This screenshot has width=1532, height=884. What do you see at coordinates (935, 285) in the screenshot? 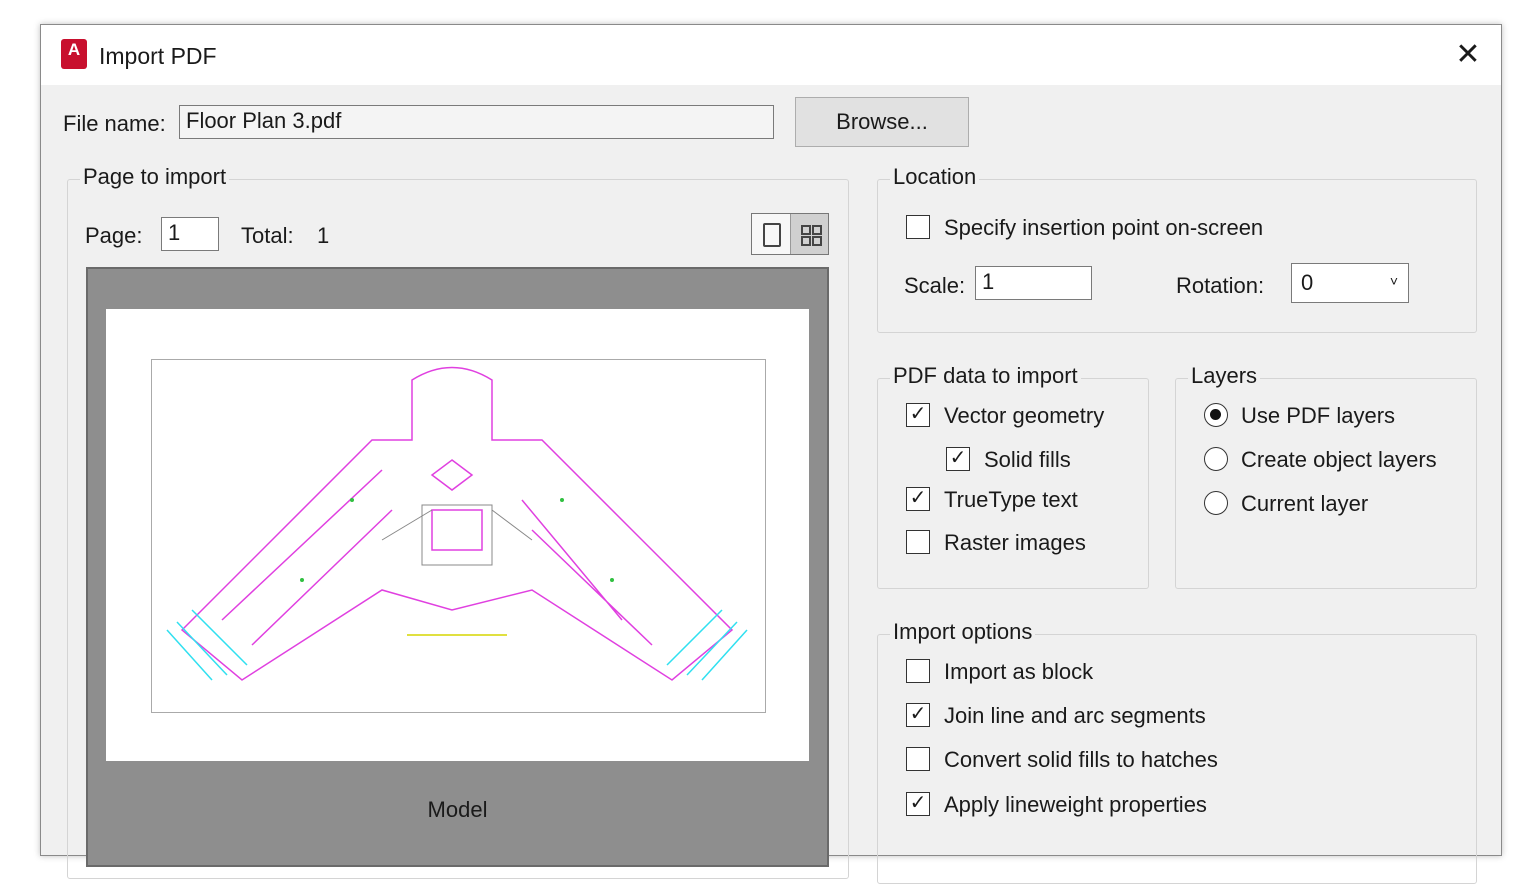
I see `scale-label: Scale:` at bounding box center [935, 285].